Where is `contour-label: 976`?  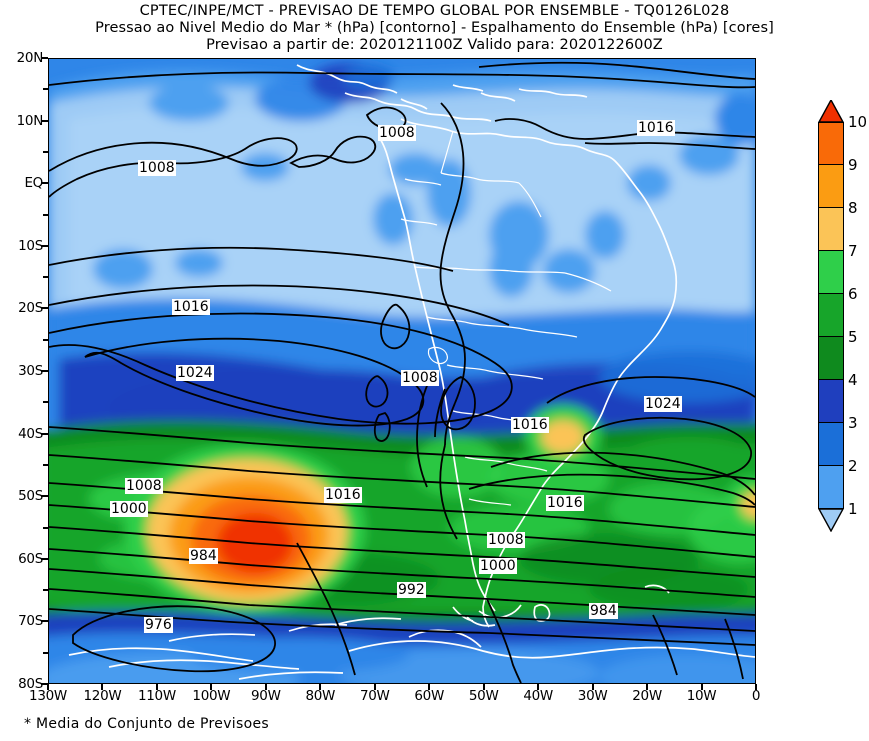
contour-label: 976 is located at coordinates (158, 625).